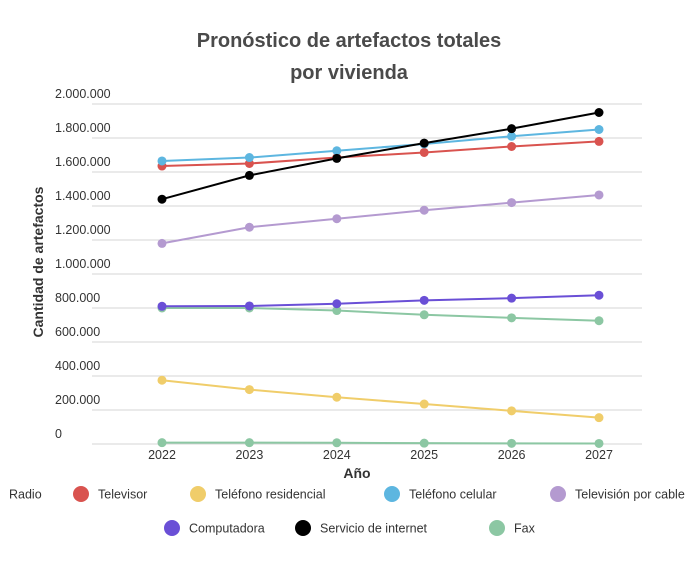 The height and width of the screenshot is (574, 698). I want to click on x-tick-label: 2024, so click(337, 455).